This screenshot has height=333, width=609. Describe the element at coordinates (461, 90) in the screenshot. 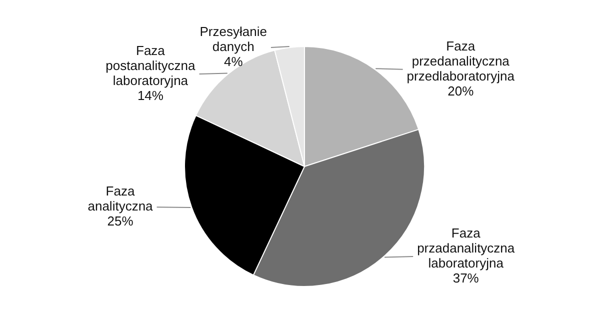

I see `data-label: 20%` at that location.